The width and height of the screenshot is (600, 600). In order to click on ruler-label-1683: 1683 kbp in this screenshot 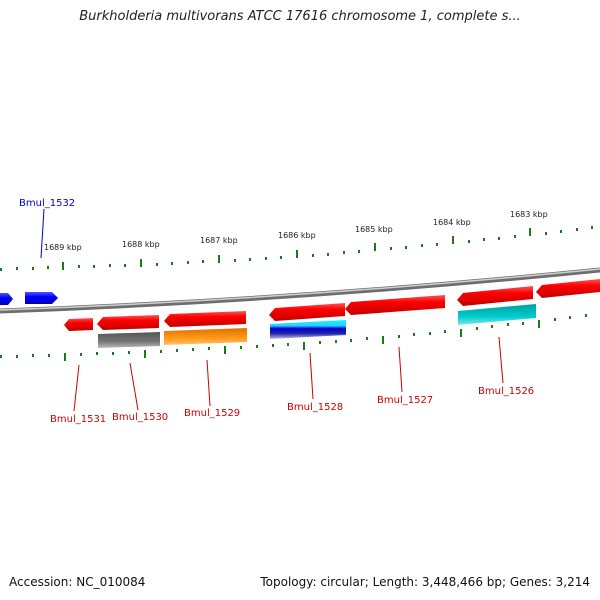, I will do `click(529, 214)`.